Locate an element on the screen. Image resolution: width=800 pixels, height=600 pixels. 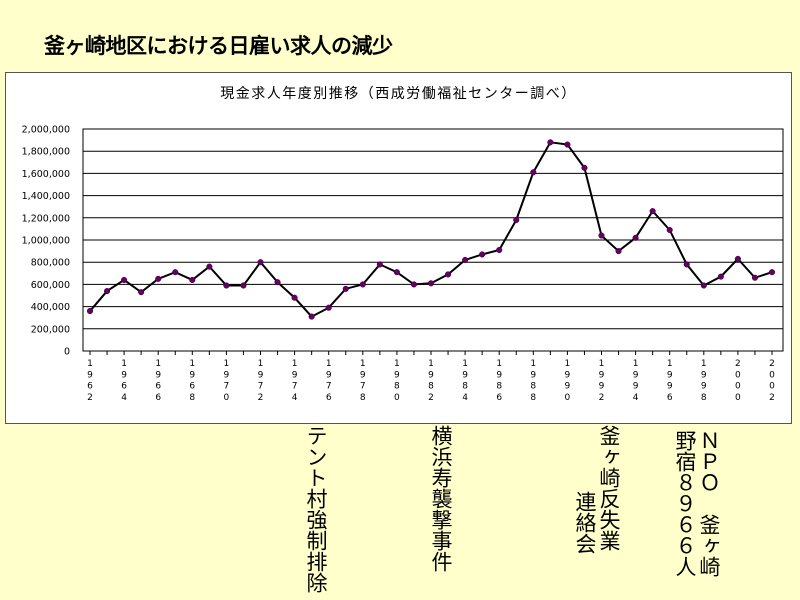
slide-title: 釜ヶ崎地区における日雇い求人の減少 is located at coordinates (218, 46).